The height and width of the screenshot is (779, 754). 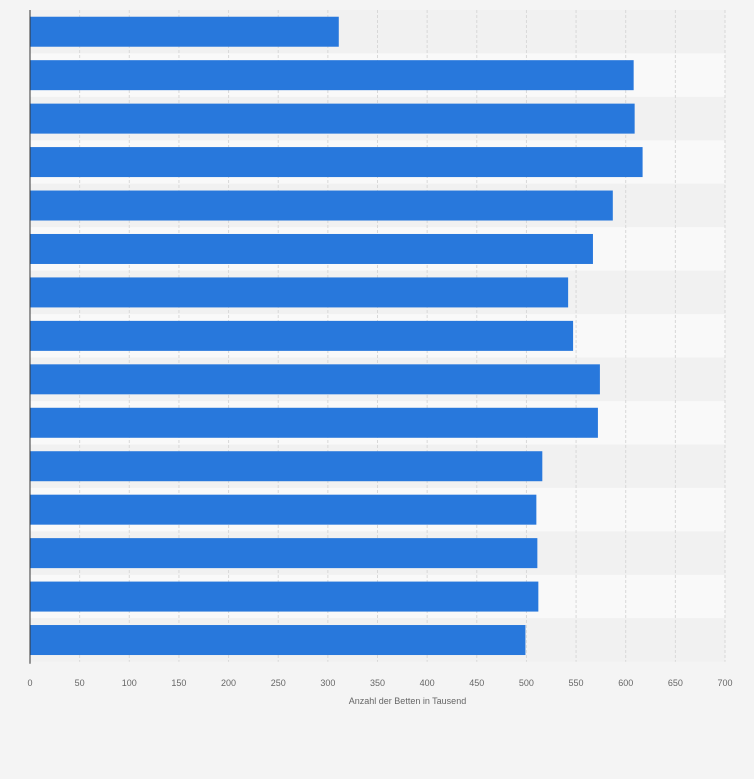 What do you see at coordinates (427, 683) in the screenshot?
I see `x-tick-label: 400` at bounding box center [427, 683].